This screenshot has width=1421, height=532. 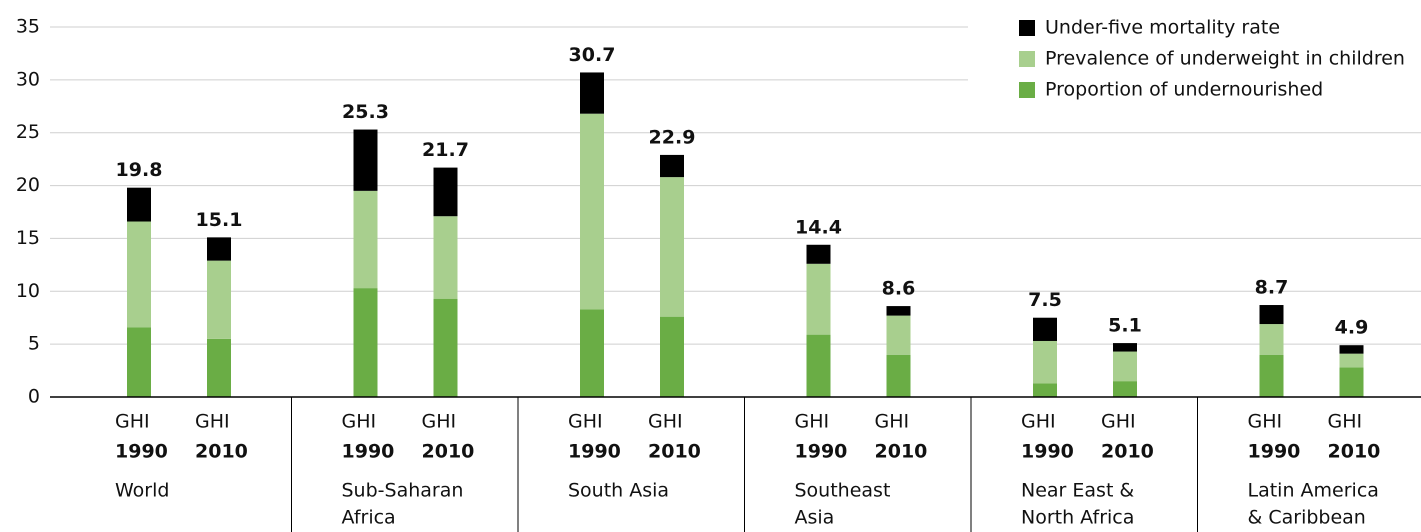 What do you see at coordinates (219, 220) in the screenshot?
I see `total-label: 15.1` at bounding box center [219, 220].